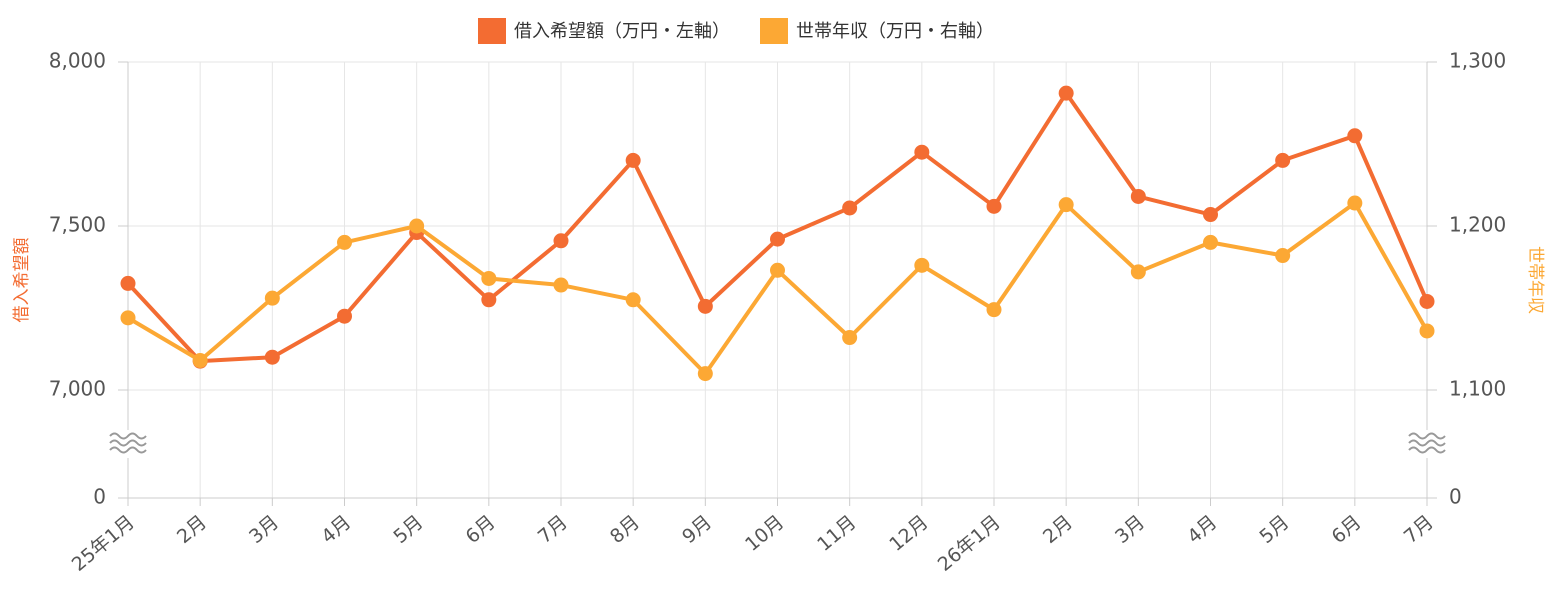 This screenshot has height=600, width=1556. Describe the element at coordinates (697, 529) in the screenshot. I see `x-tick-label: 9月` at that location.